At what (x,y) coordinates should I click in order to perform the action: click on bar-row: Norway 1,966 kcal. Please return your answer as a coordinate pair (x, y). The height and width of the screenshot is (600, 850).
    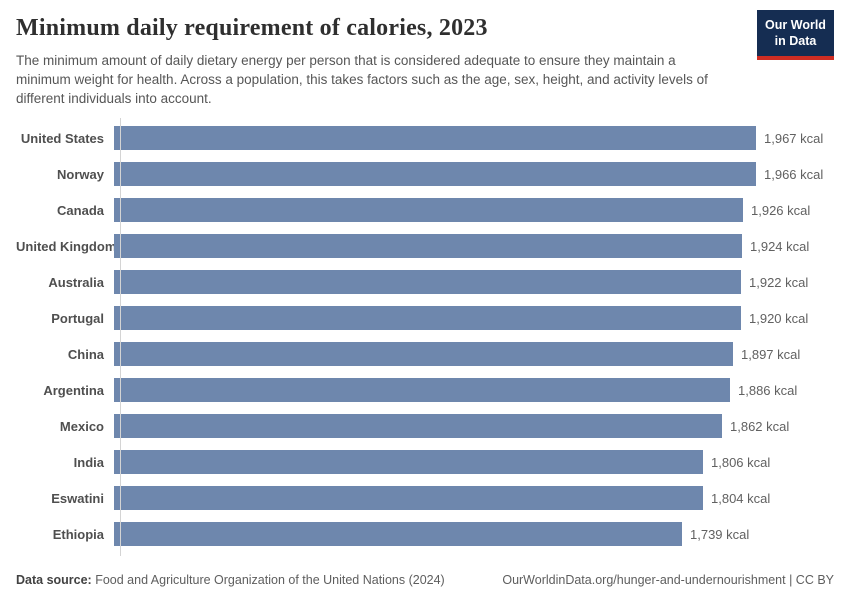
    Looking at the image, I should click on (425, 174).